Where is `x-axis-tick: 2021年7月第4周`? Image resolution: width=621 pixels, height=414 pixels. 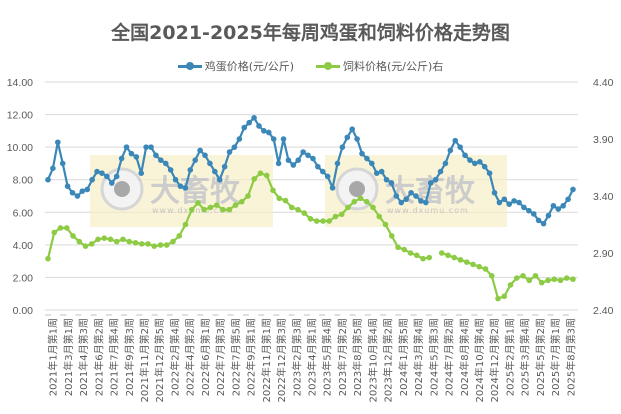 x-axis-tick: 2021年7月第4周 is located at coordinates (114, 357).